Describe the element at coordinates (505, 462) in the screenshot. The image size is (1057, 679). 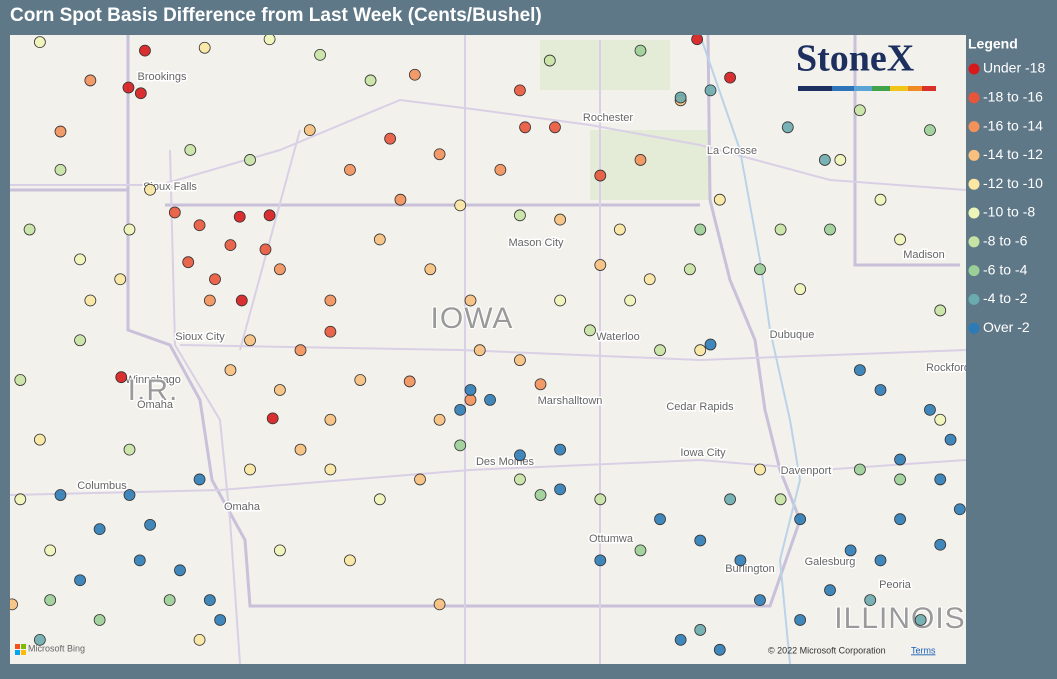
I see `place-label: Des Moines` at that location.